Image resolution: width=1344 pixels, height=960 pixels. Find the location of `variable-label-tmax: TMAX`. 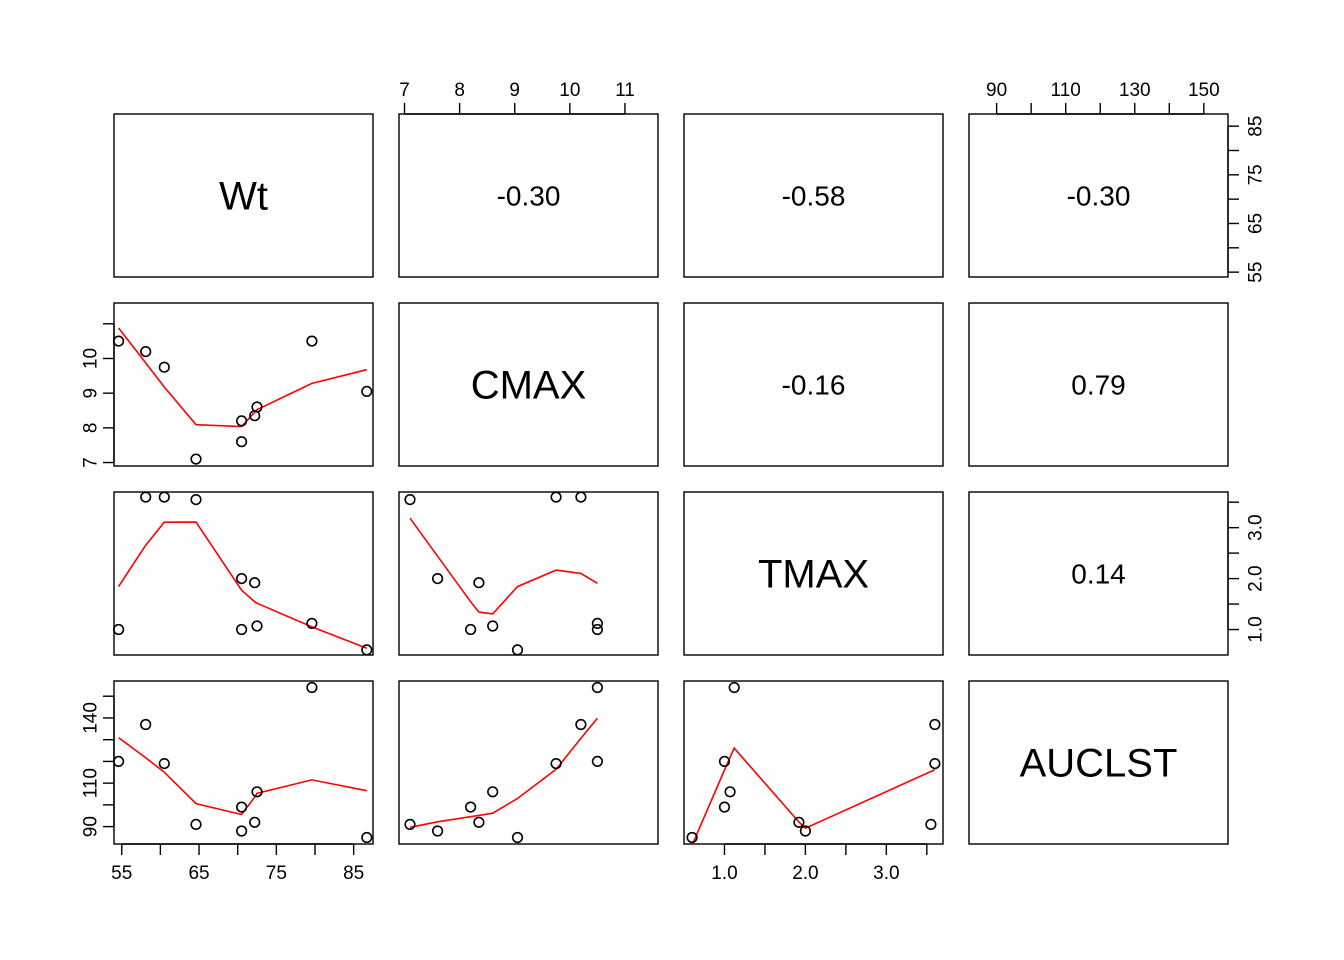

variable-label-tmax: TMAX is located at coordinates (813, 575).